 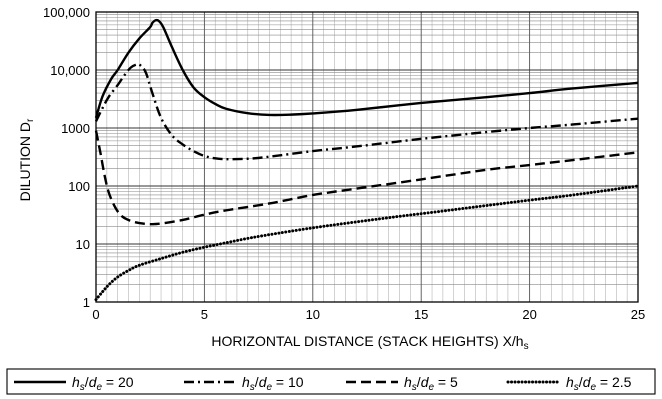 What do you see at coordinates (70, 70) in the screenshot?
I see `y-tick-label: 10,000` at bounding box center [70, 70].